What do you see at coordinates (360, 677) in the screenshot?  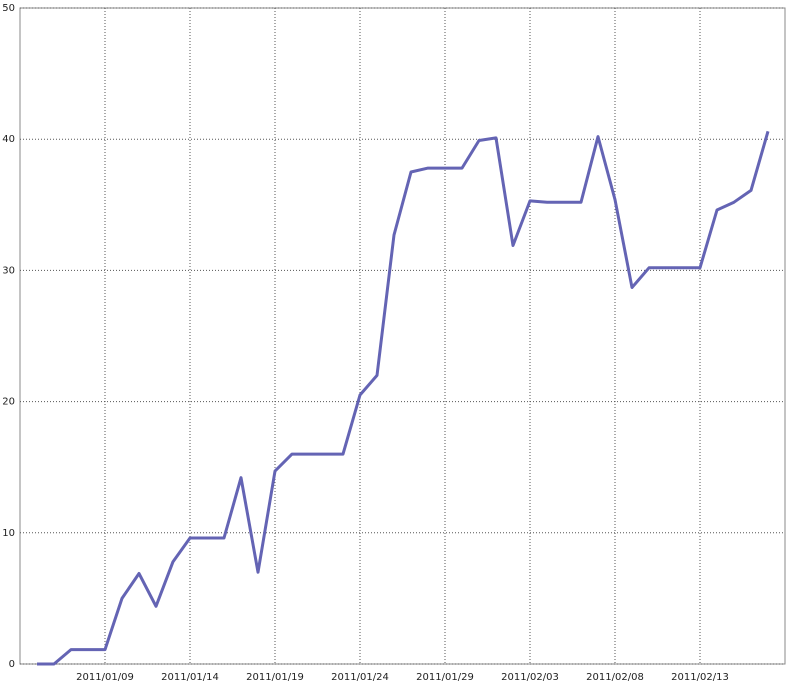 I see `x-tick-label: 2011/01/24` at bounding box center [360, 677].